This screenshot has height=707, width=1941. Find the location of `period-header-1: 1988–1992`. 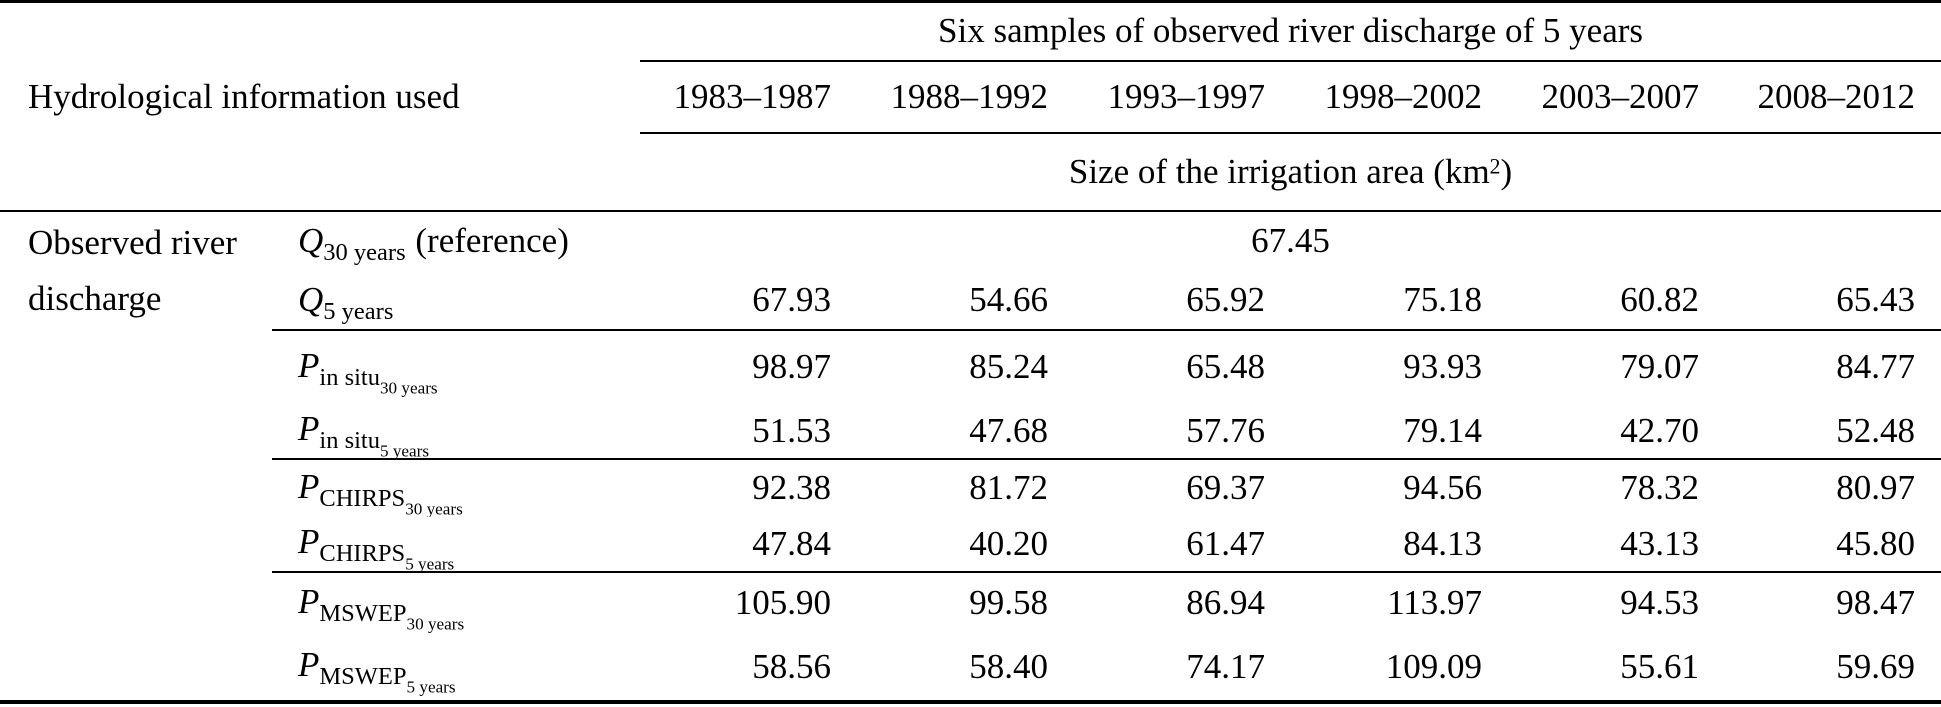

period-header-1: 1988–1992 is located at coordinates (966, 97).